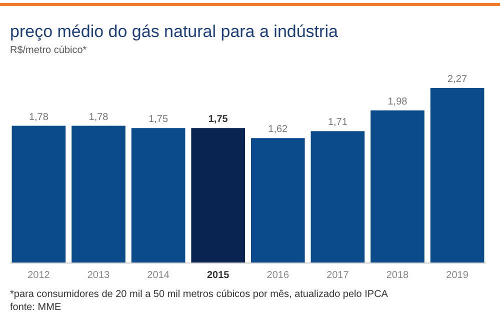 The width and height of the screenshot is (500, 321). I want to click on data-label: 1,62, so click(278, 130).